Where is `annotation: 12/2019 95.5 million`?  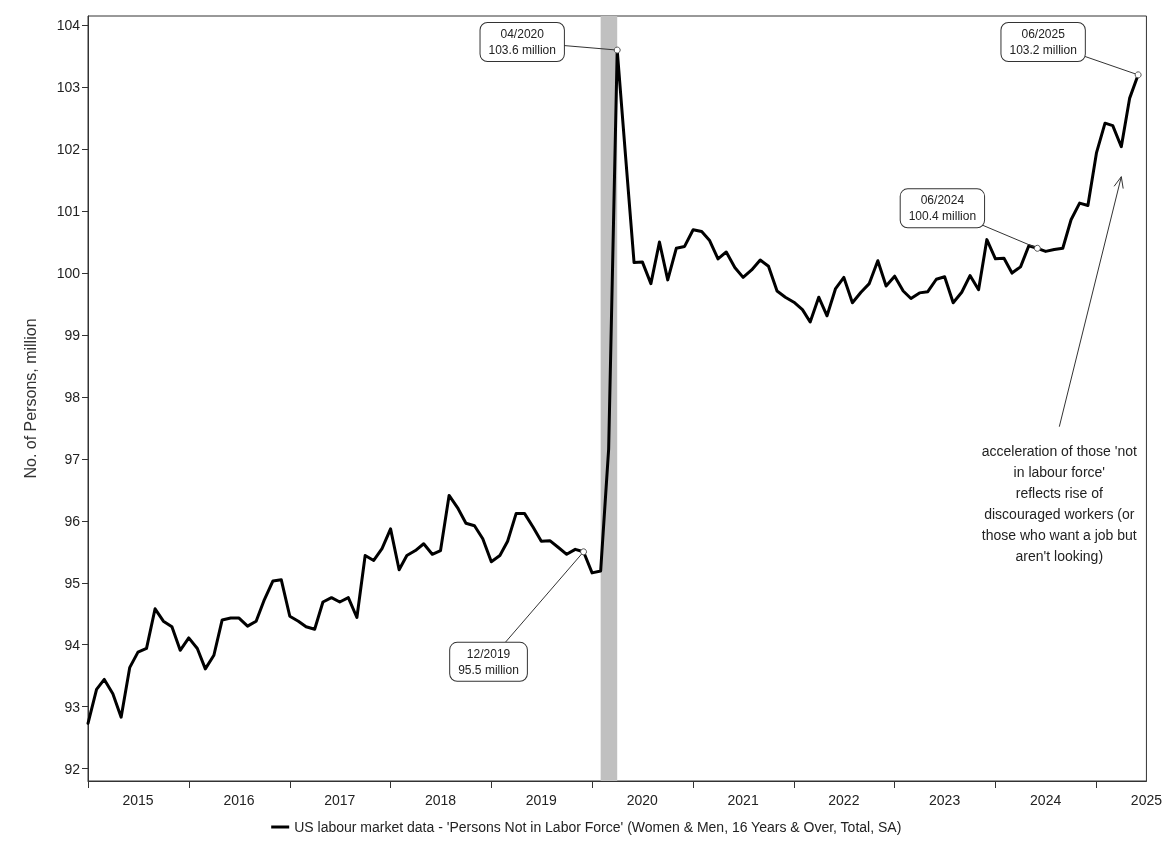
annotation: 12/2019 95.5 million is located at coordinates (488, 661).